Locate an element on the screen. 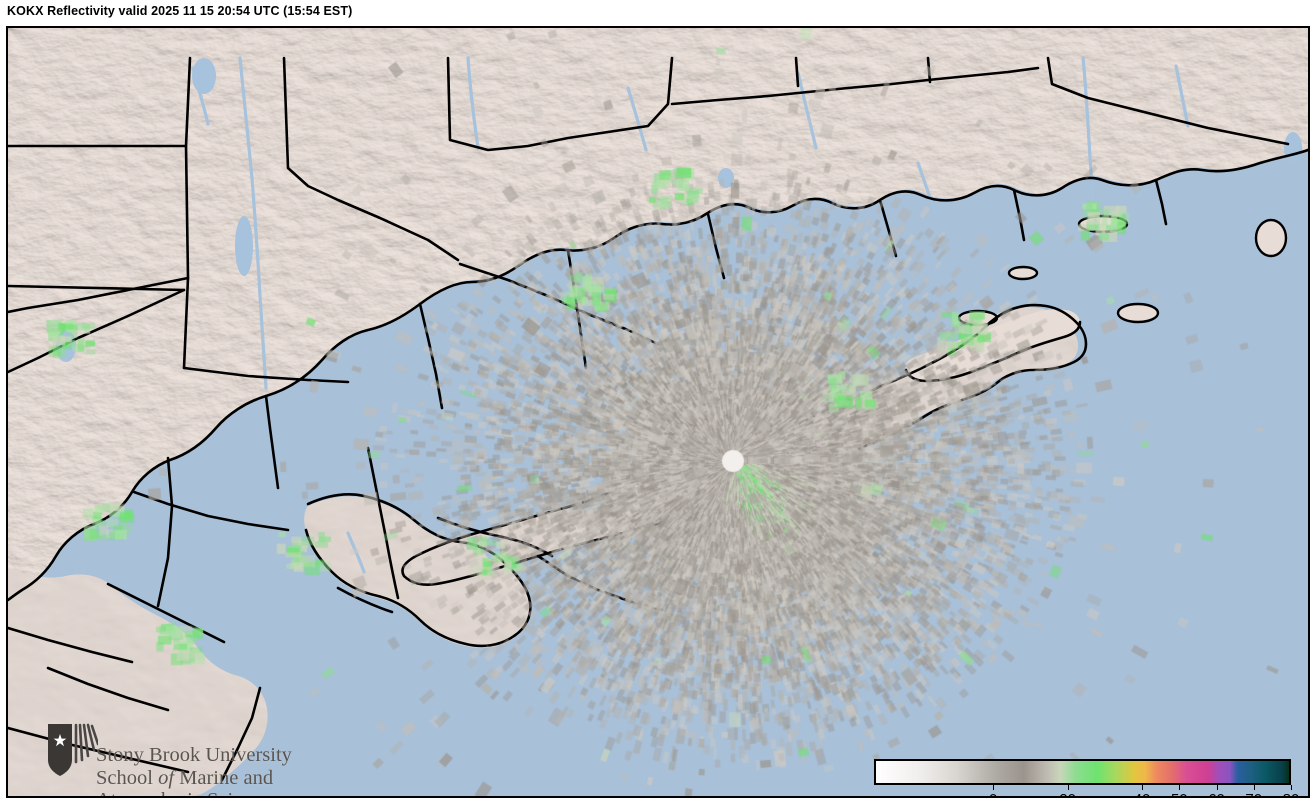  colorbar-tick-label-0: 0 is located at coordinates (993, 793).